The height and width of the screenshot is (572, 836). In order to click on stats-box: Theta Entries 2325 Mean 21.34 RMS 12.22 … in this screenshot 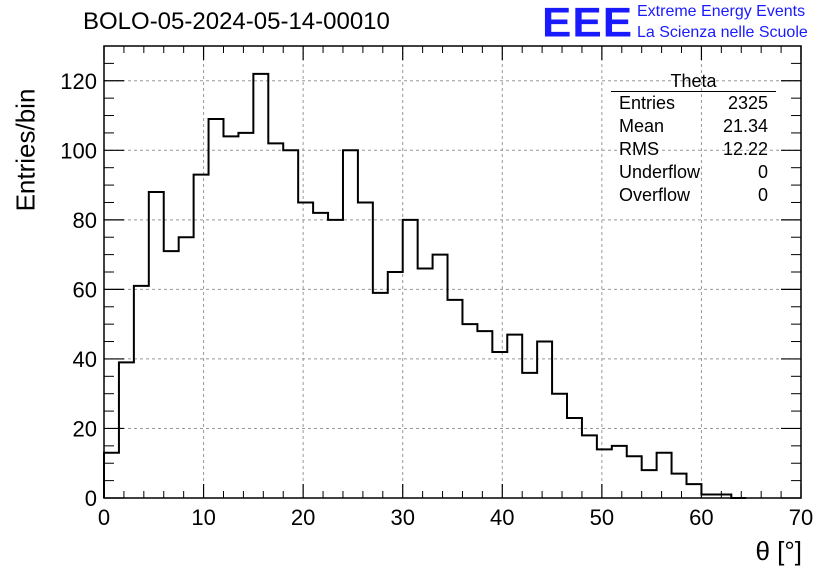, I will do `click(693, 139)`.